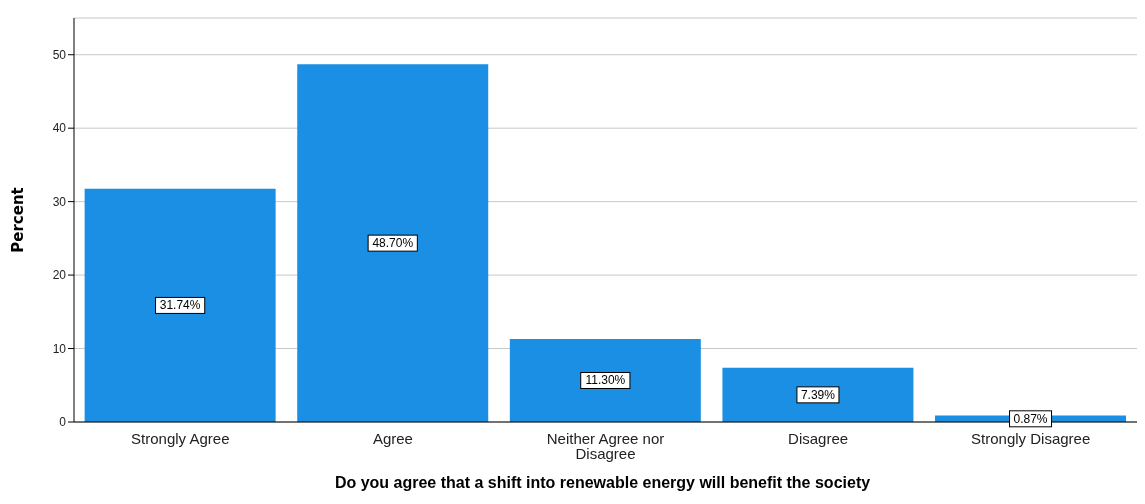 The image size is (1145, 504). I want to click on y-axis-title: Percent, so click(18, 220).